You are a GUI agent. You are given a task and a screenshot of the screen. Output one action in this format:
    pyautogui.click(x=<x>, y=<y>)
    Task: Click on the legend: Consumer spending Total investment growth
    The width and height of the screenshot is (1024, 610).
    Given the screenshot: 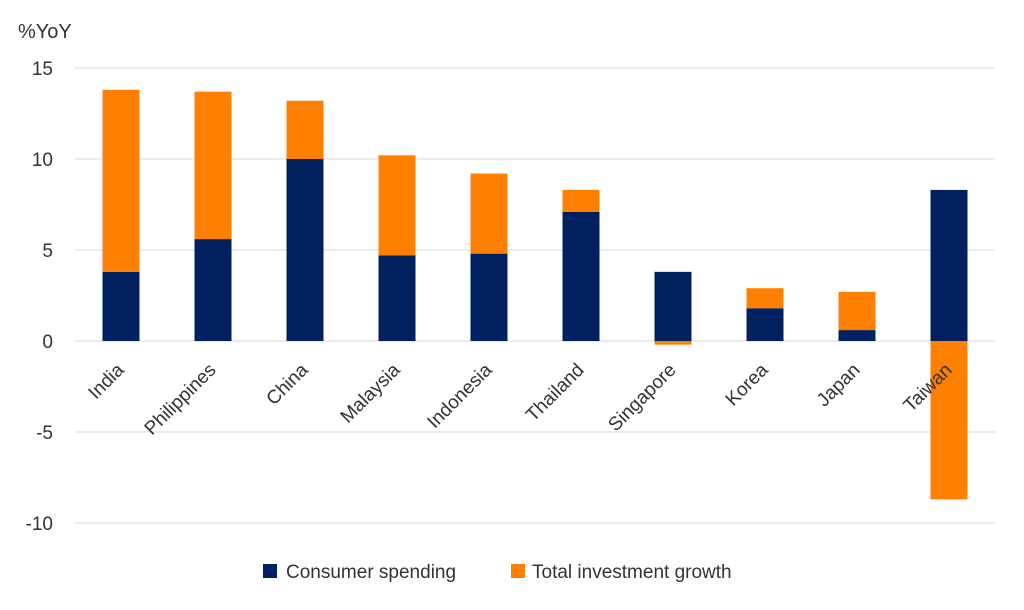 What is the action you would take?
    pyautogui.click(x=497, y=572)
    